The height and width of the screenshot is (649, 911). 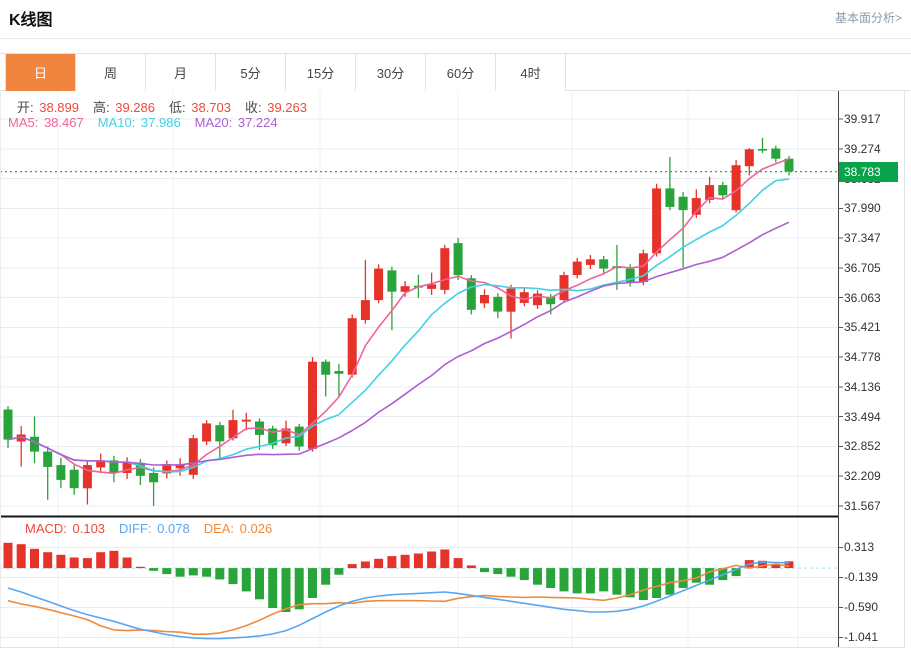 What do you see at coordinates (861, 607) in the screenshot?
I see `axis-tick-label: -0.590` at bounding box center [861, 607].